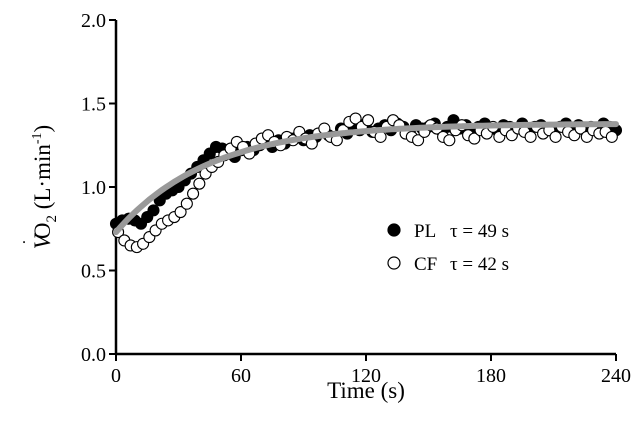 This screenshot has width=638, height=421. I want to click on svg-text: V˙O2 (L·min-1), so click(39, 187).